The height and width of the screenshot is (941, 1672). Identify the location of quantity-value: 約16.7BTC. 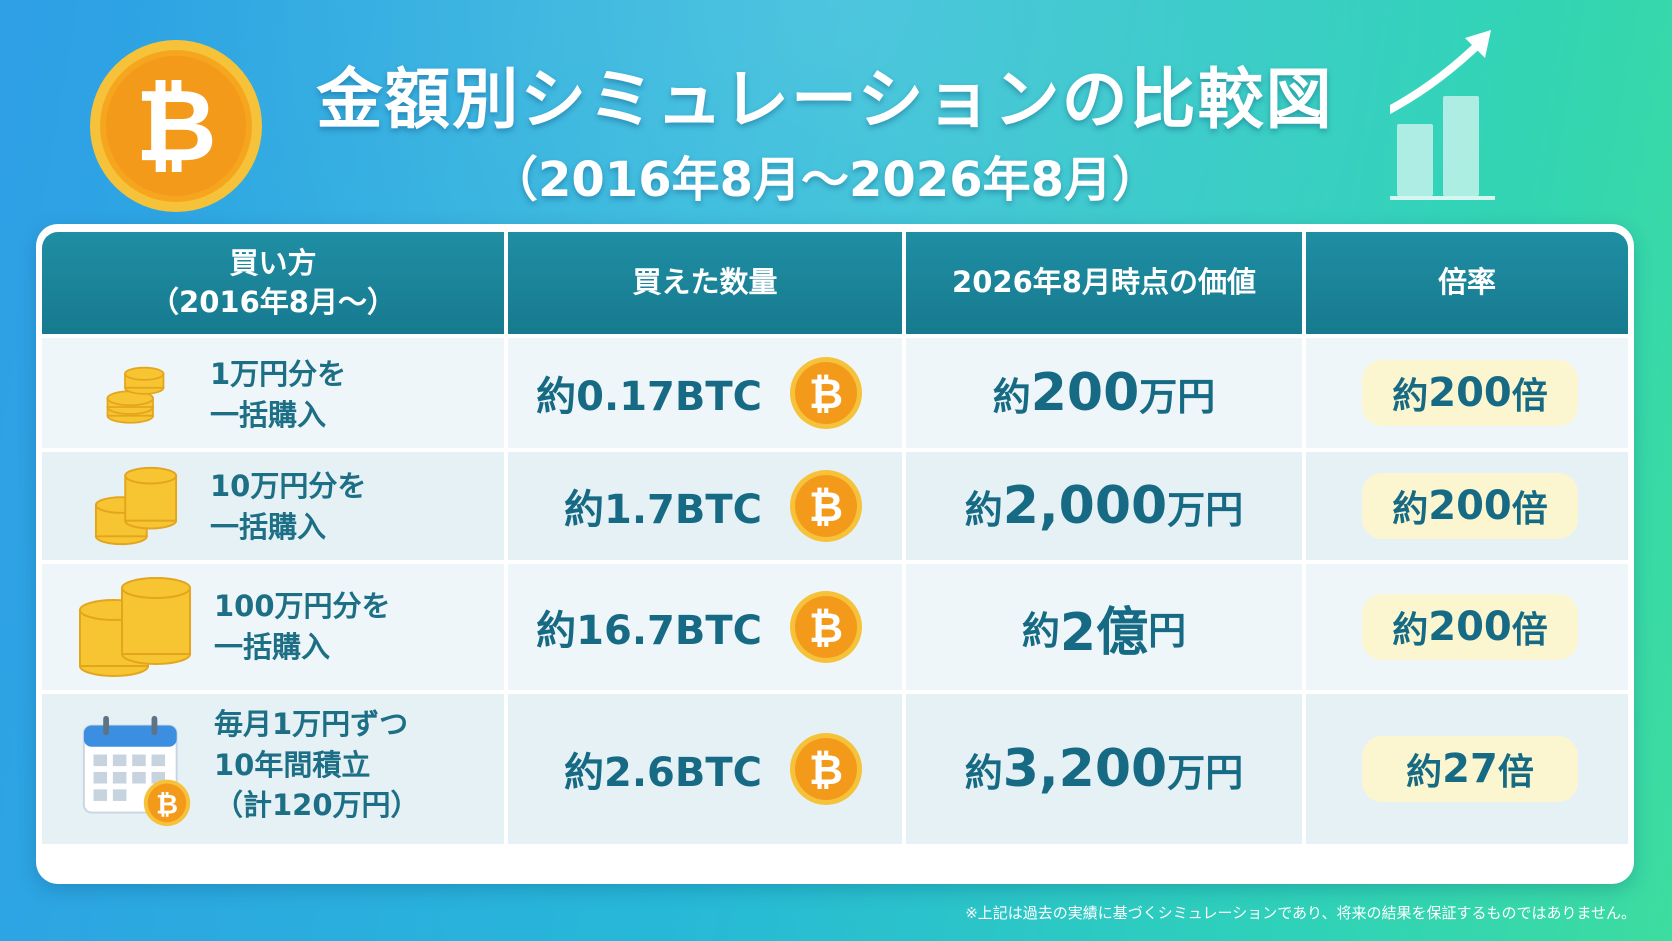
(649, 631).